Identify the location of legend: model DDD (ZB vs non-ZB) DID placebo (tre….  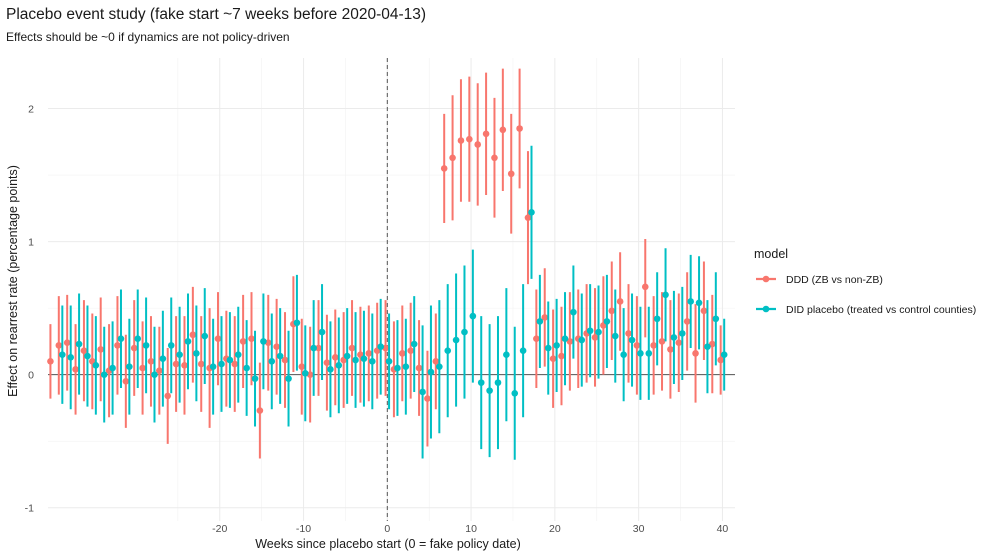
(865, 281).